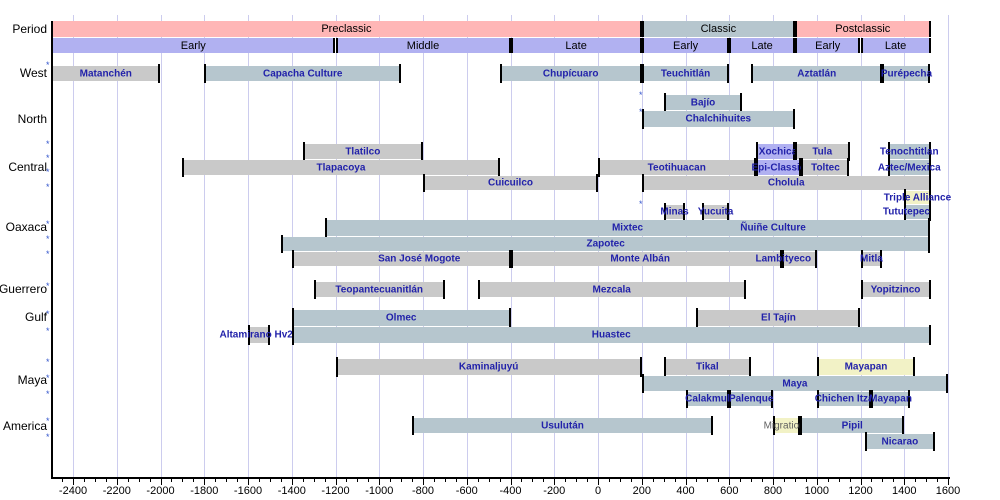  Describe the element at coordinates (640, 259) in the screenshot. I see `bar-label-monte-alban: Monte Albán` at that location.